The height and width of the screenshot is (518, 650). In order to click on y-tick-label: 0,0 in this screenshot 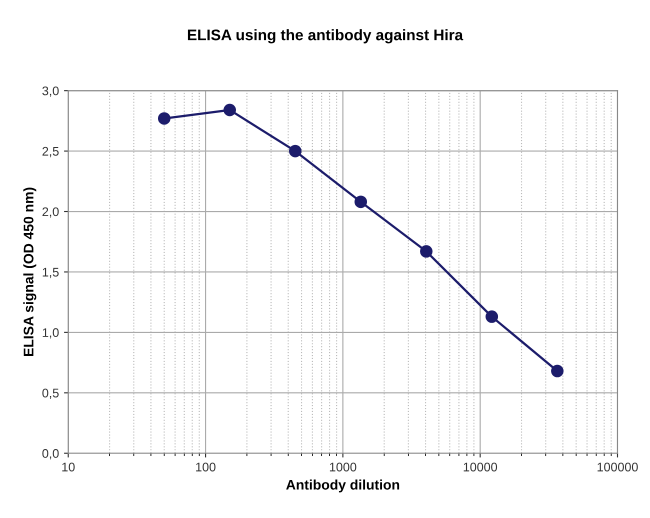, I will do `click(50, 454)`.